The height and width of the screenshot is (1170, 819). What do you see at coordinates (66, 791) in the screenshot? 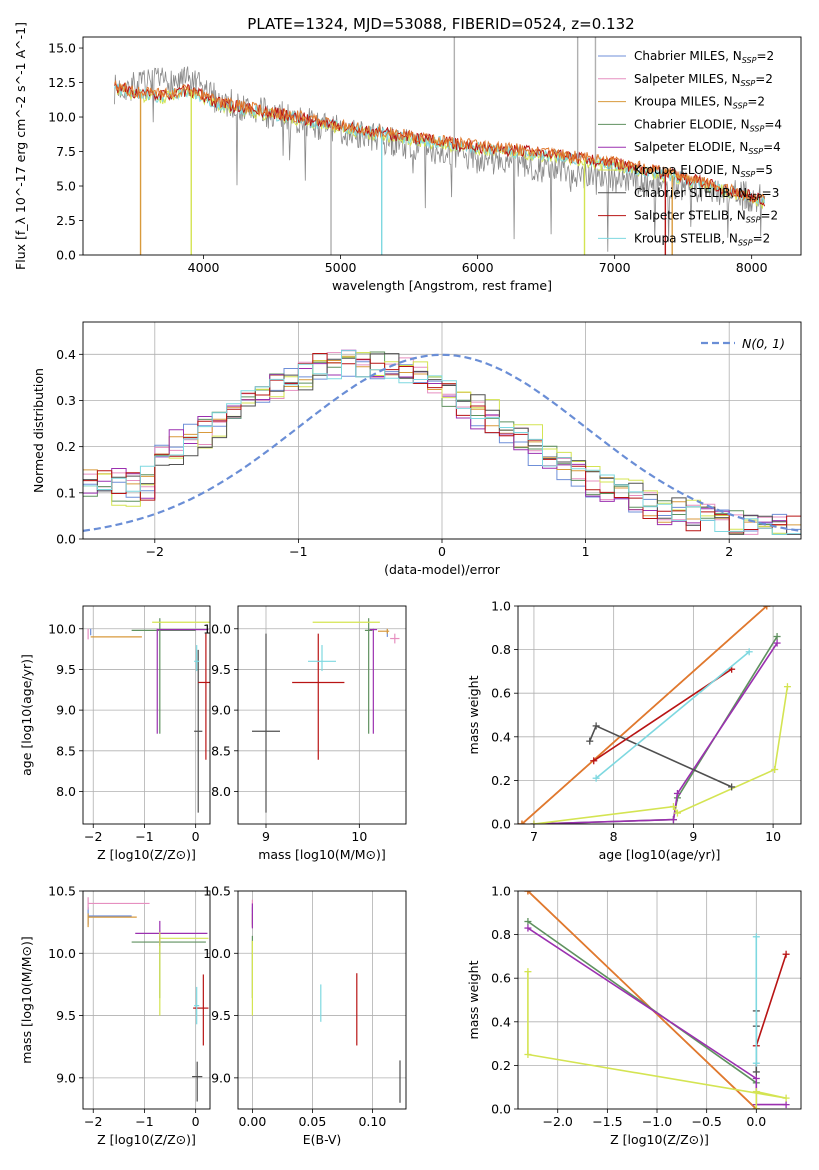
I see `y-tick-label: 8.0` at bounding box center [66, 791].